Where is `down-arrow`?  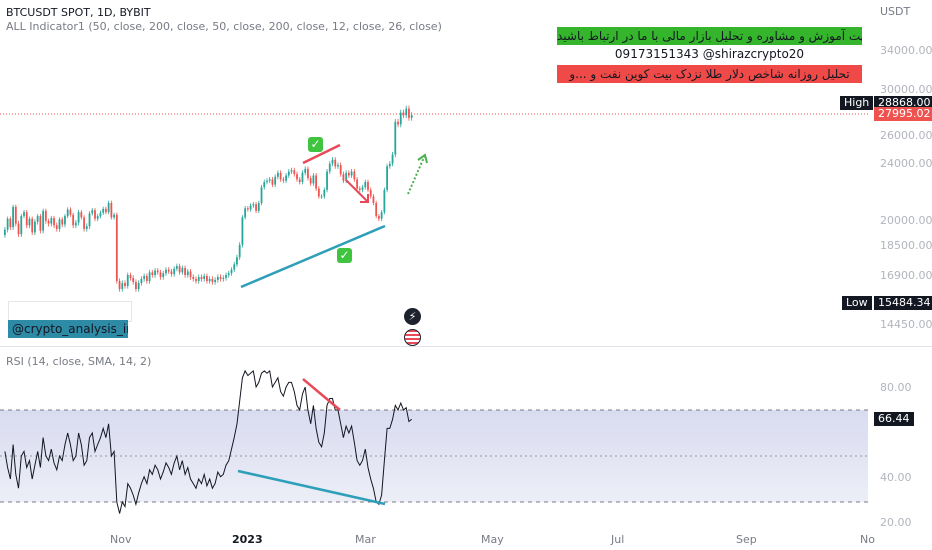
down-arrow is located at coordinates (357, 191).